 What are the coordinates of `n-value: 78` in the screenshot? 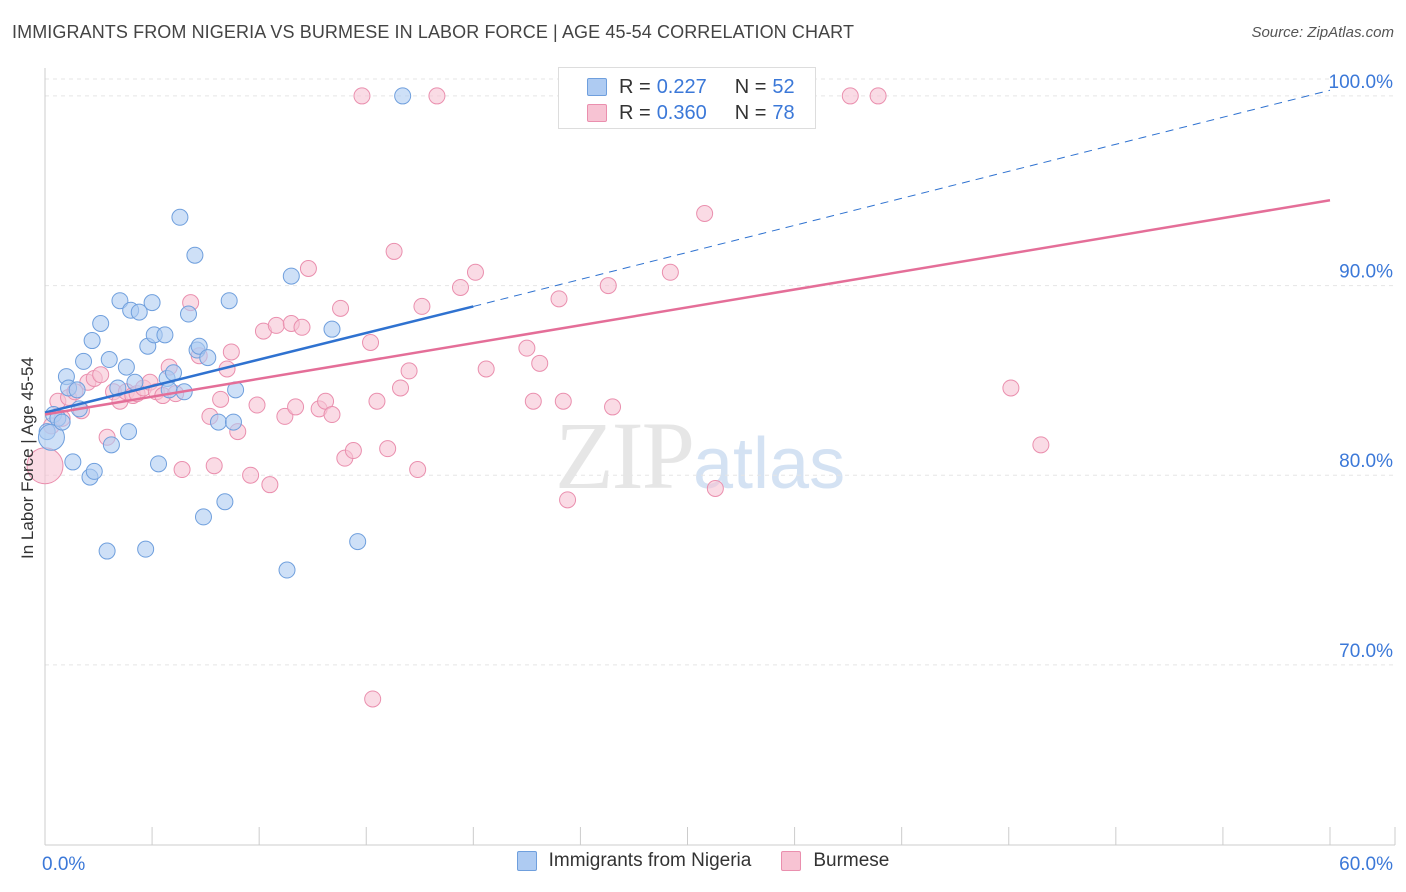 It's located at (783, 112).